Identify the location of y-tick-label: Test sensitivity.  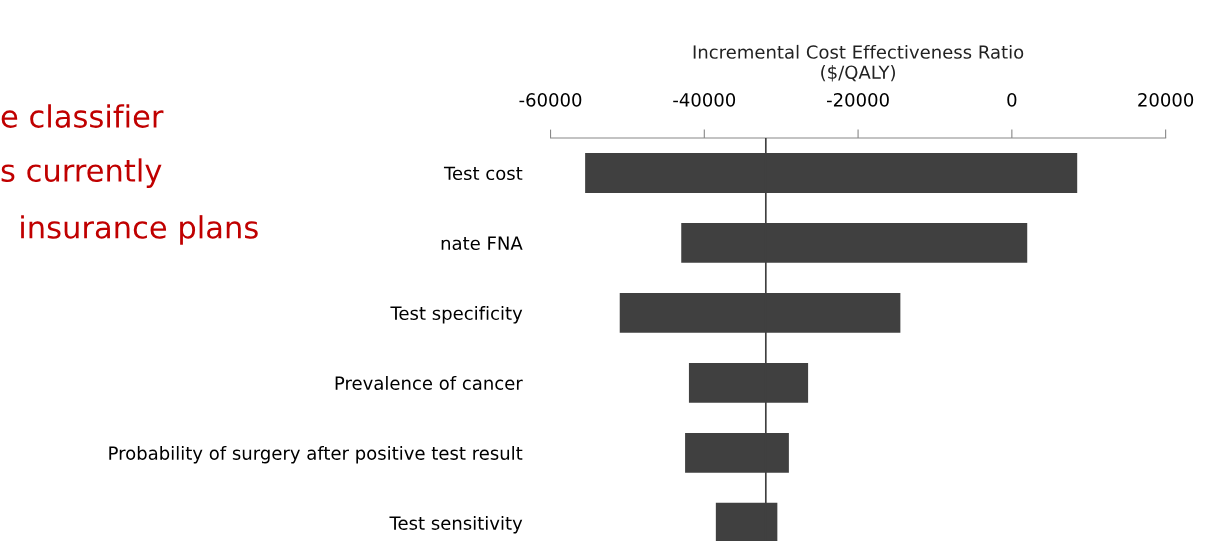
(456, 524).